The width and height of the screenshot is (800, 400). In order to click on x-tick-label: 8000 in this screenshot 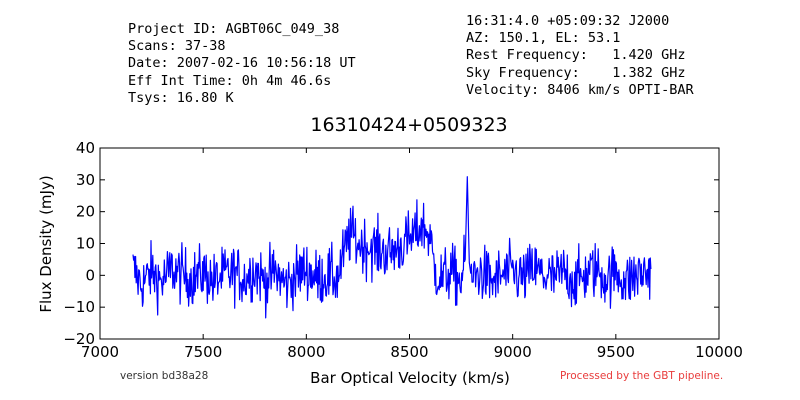, I will do `click(306, 352)`.